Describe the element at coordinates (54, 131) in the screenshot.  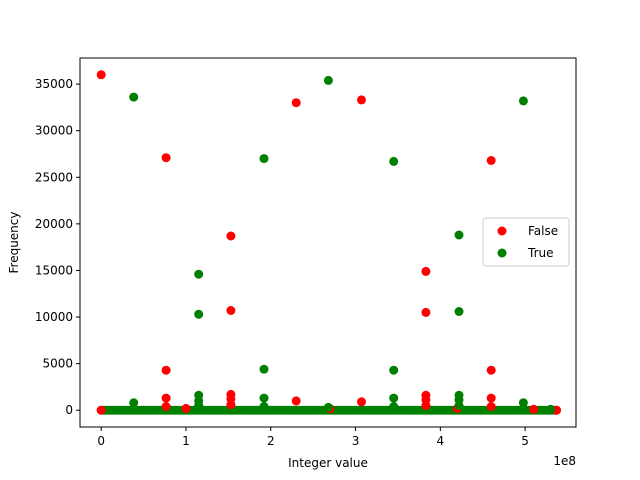
I see `y-tick-label: 30000` at that location.